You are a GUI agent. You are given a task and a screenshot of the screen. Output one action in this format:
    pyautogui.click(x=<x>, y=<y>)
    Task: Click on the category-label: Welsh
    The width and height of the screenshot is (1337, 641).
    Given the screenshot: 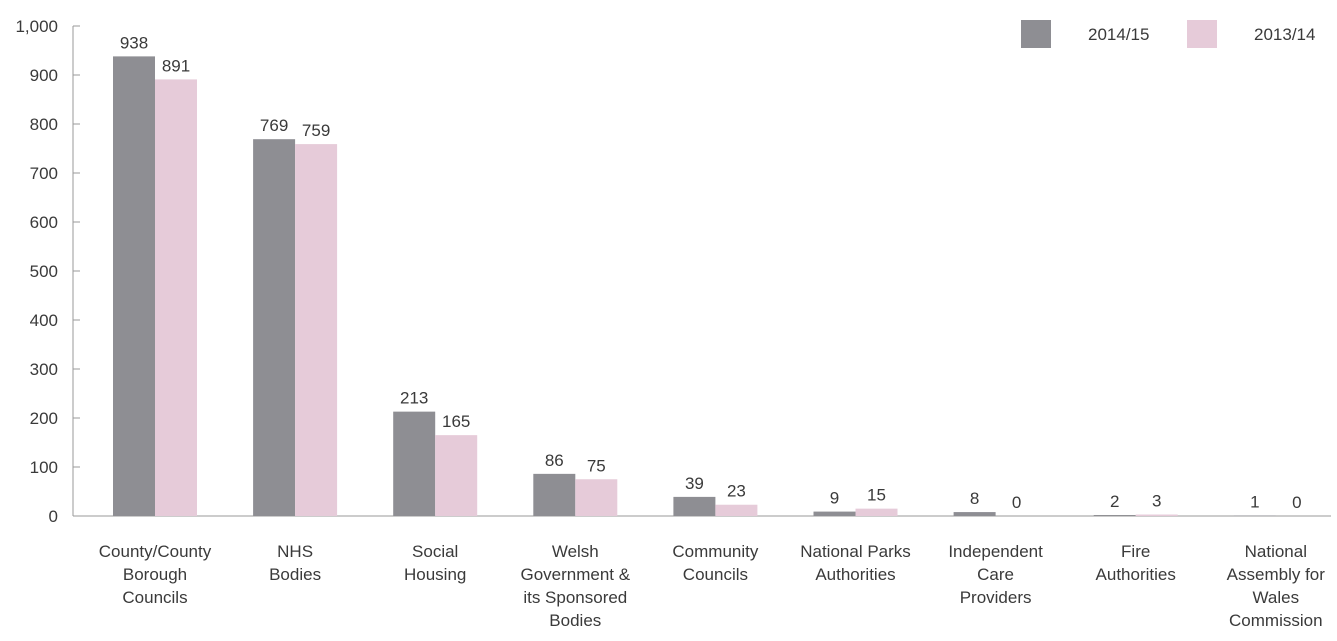 What is the action you would take?
    pyautogui.click(x=575, y=551)
    